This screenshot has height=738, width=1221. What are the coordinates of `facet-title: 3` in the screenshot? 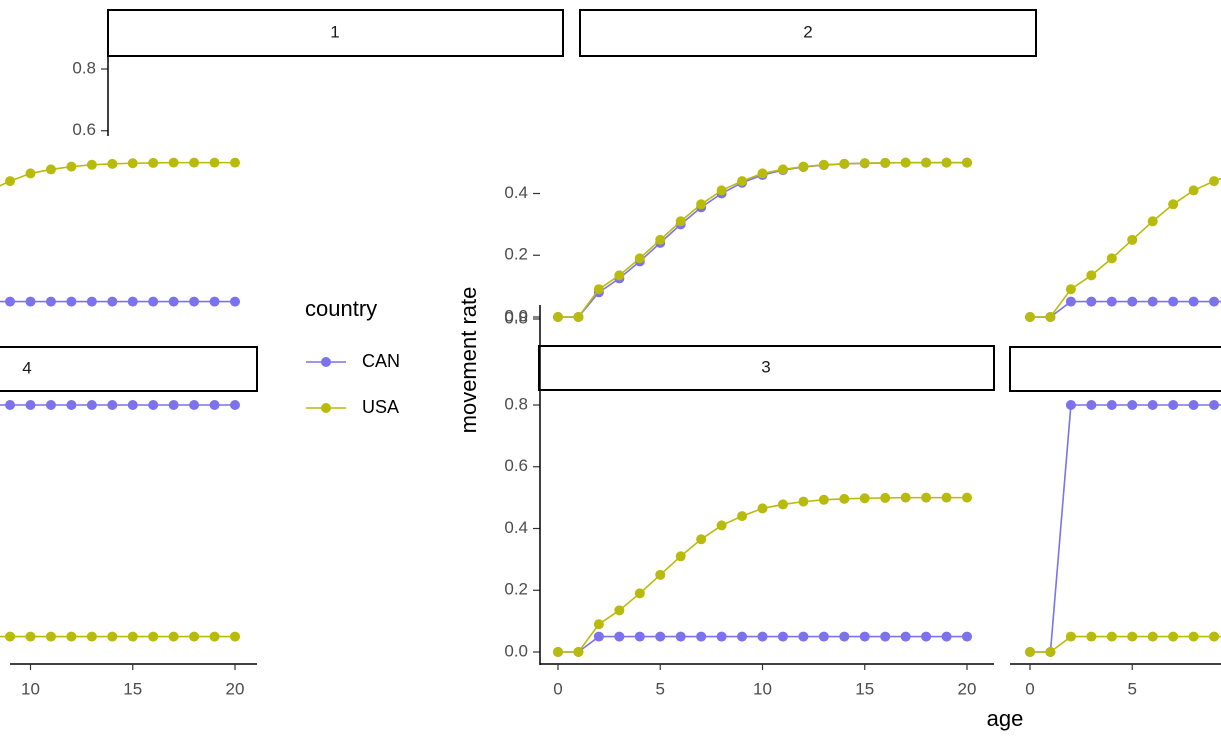 It's located at (765, 366).